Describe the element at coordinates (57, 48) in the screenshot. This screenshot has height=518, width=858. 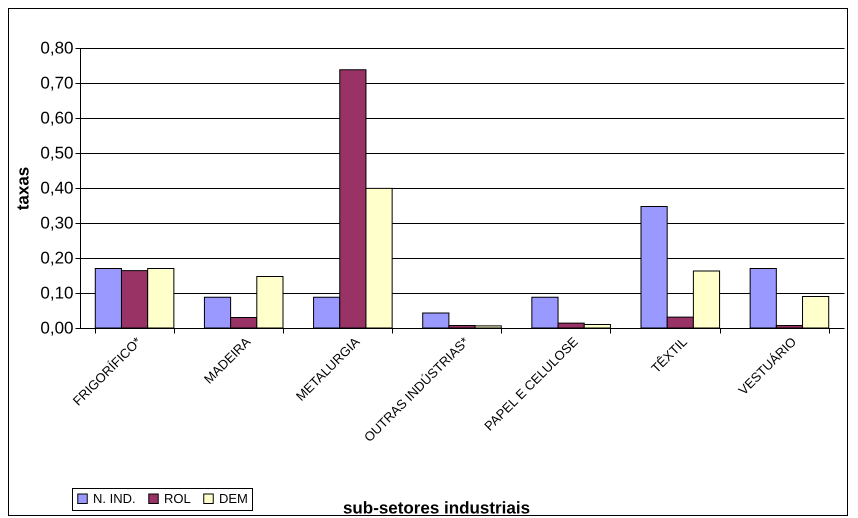
I see `y-tick-label: 0,80` at that location.